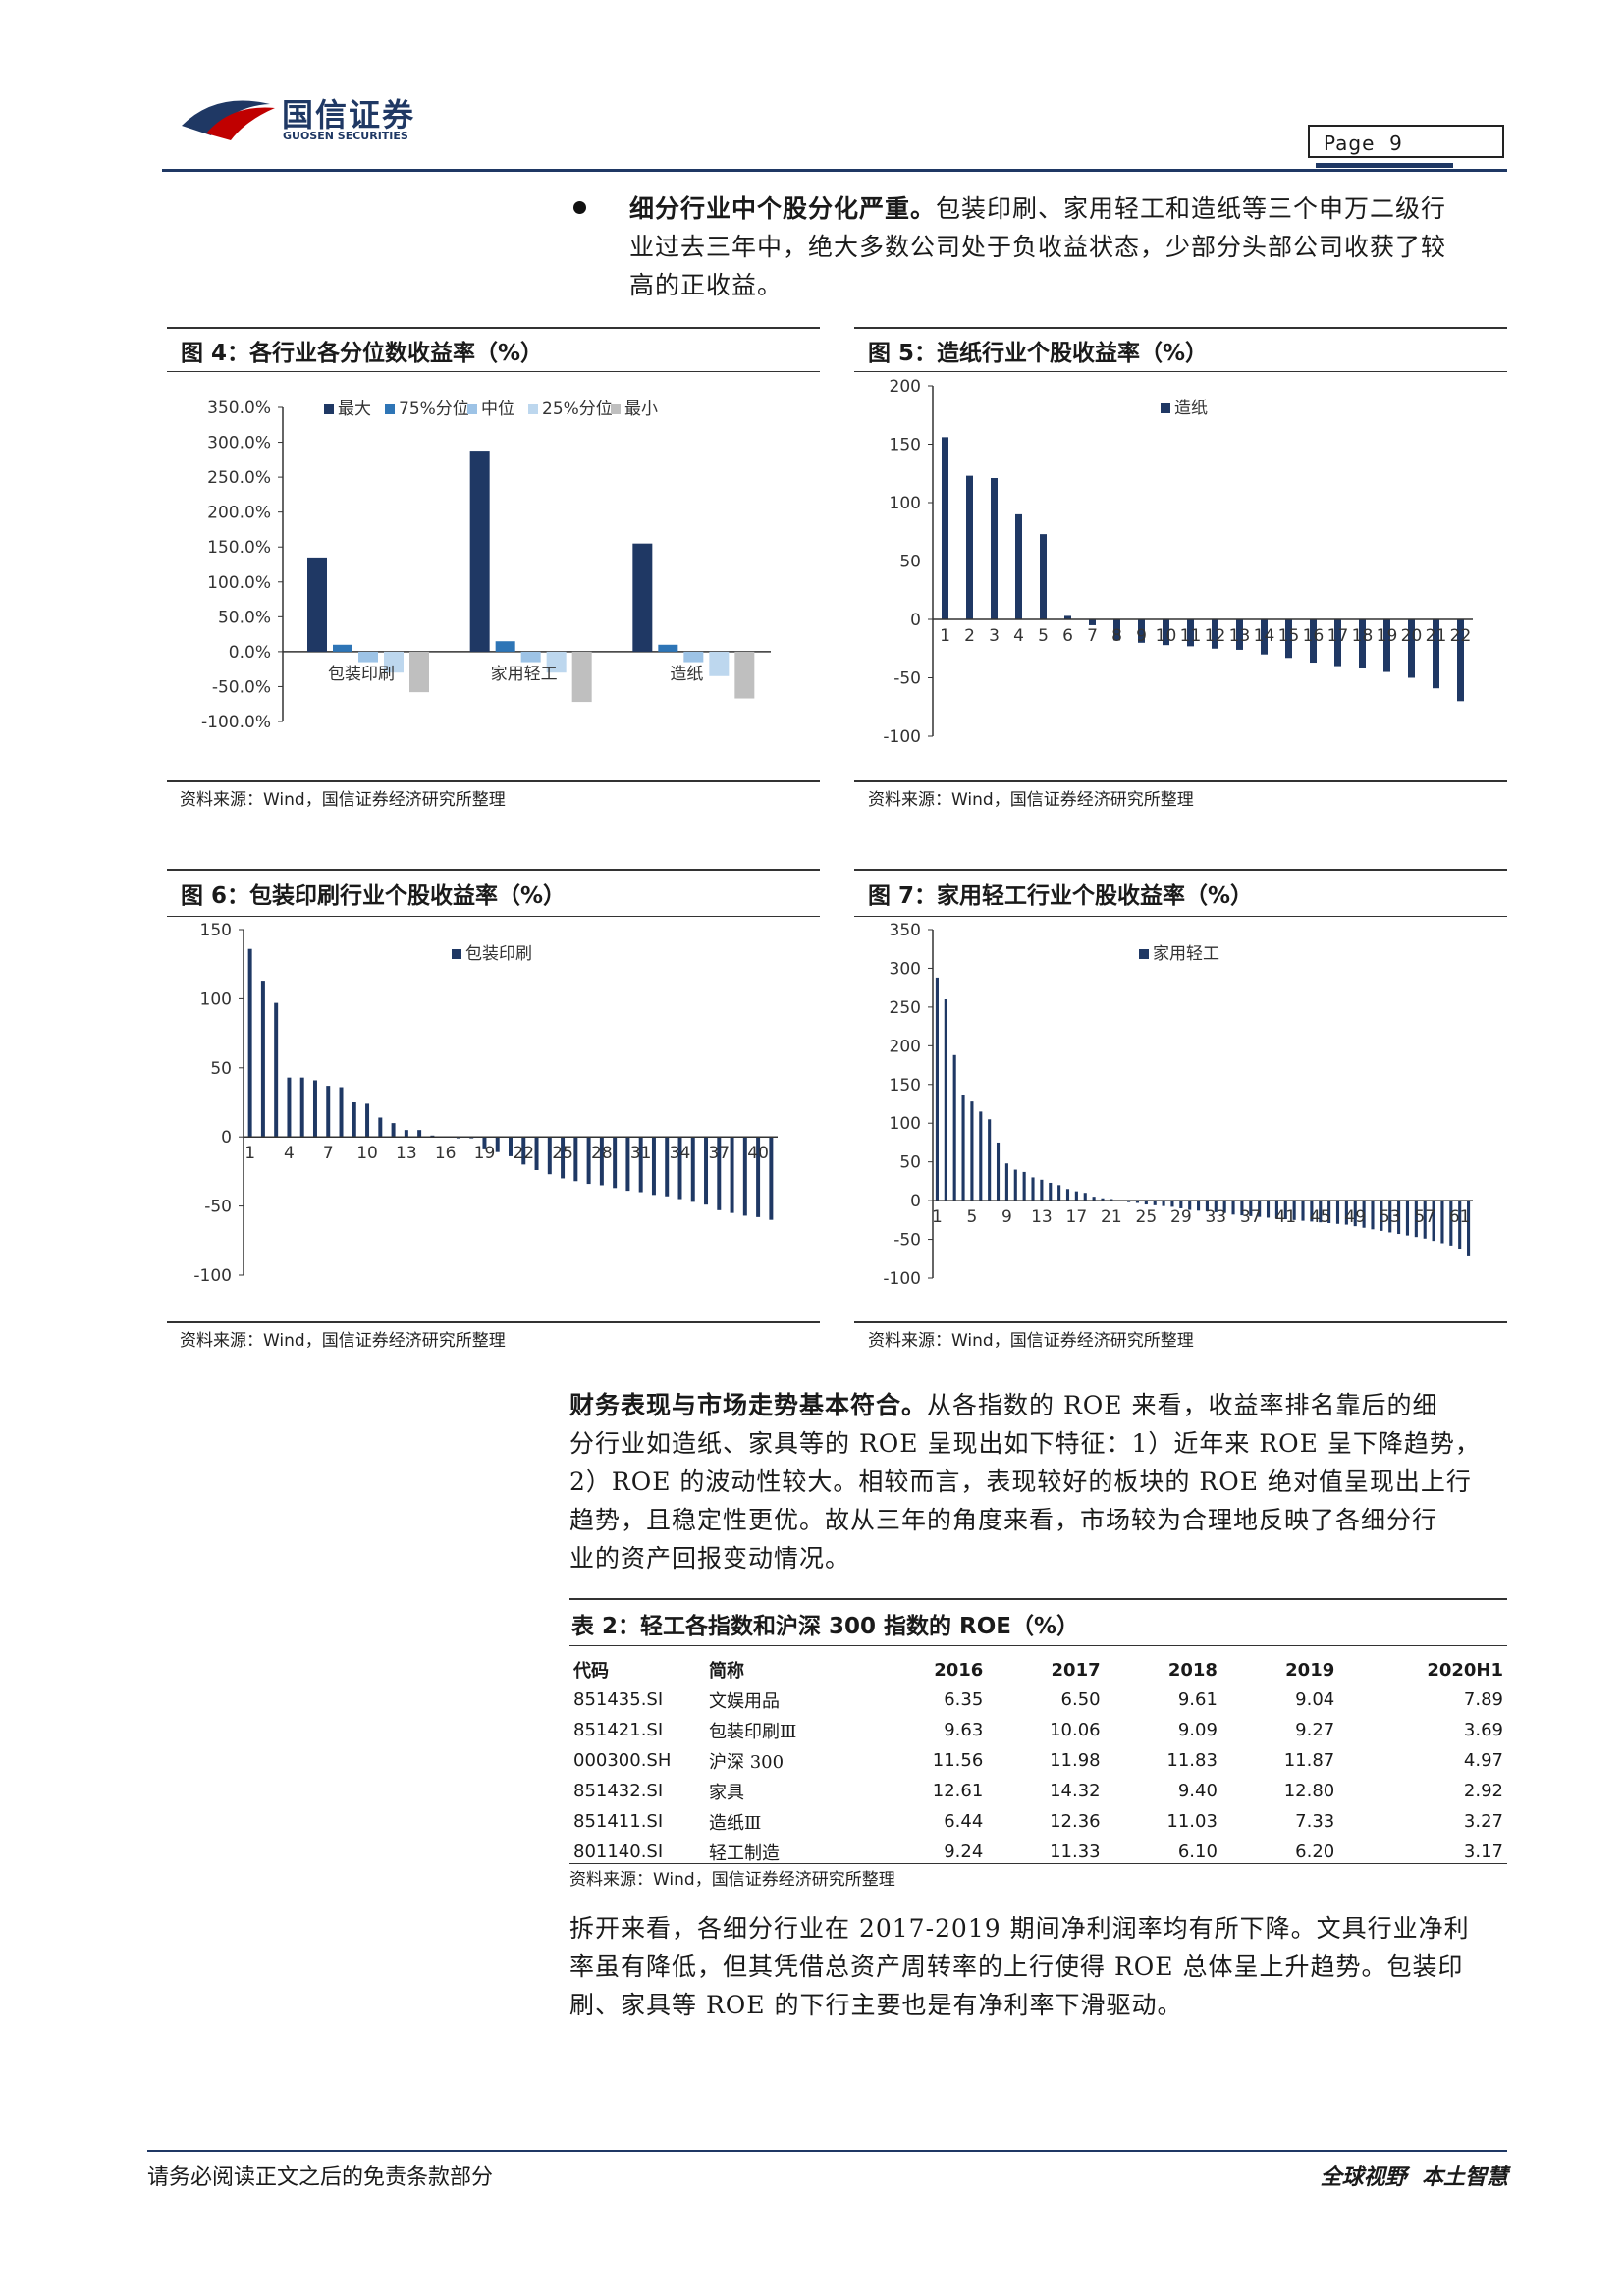 The width and height of the screenshot is (1624, 2296). Describe the element at coordinates (577, 409) in the screenshot. I see `legend-label: 25%分位` at that location.